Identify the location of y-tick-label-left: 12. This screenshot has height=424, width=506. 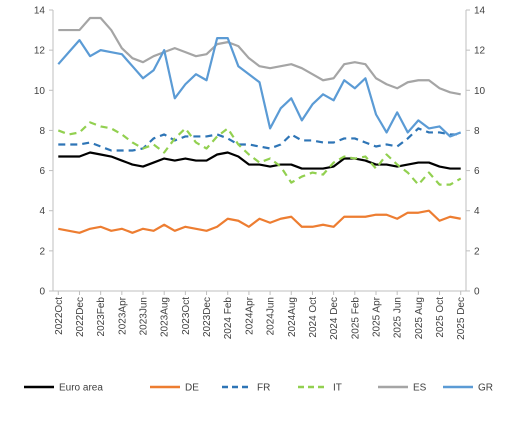
(40, 51).